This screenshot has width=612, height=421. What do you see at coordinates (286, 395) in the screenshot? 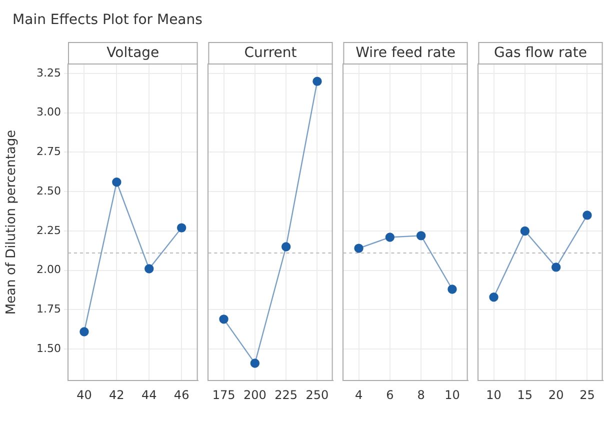
I see `x-tick-label: 225` at bounding box center [286, 395].